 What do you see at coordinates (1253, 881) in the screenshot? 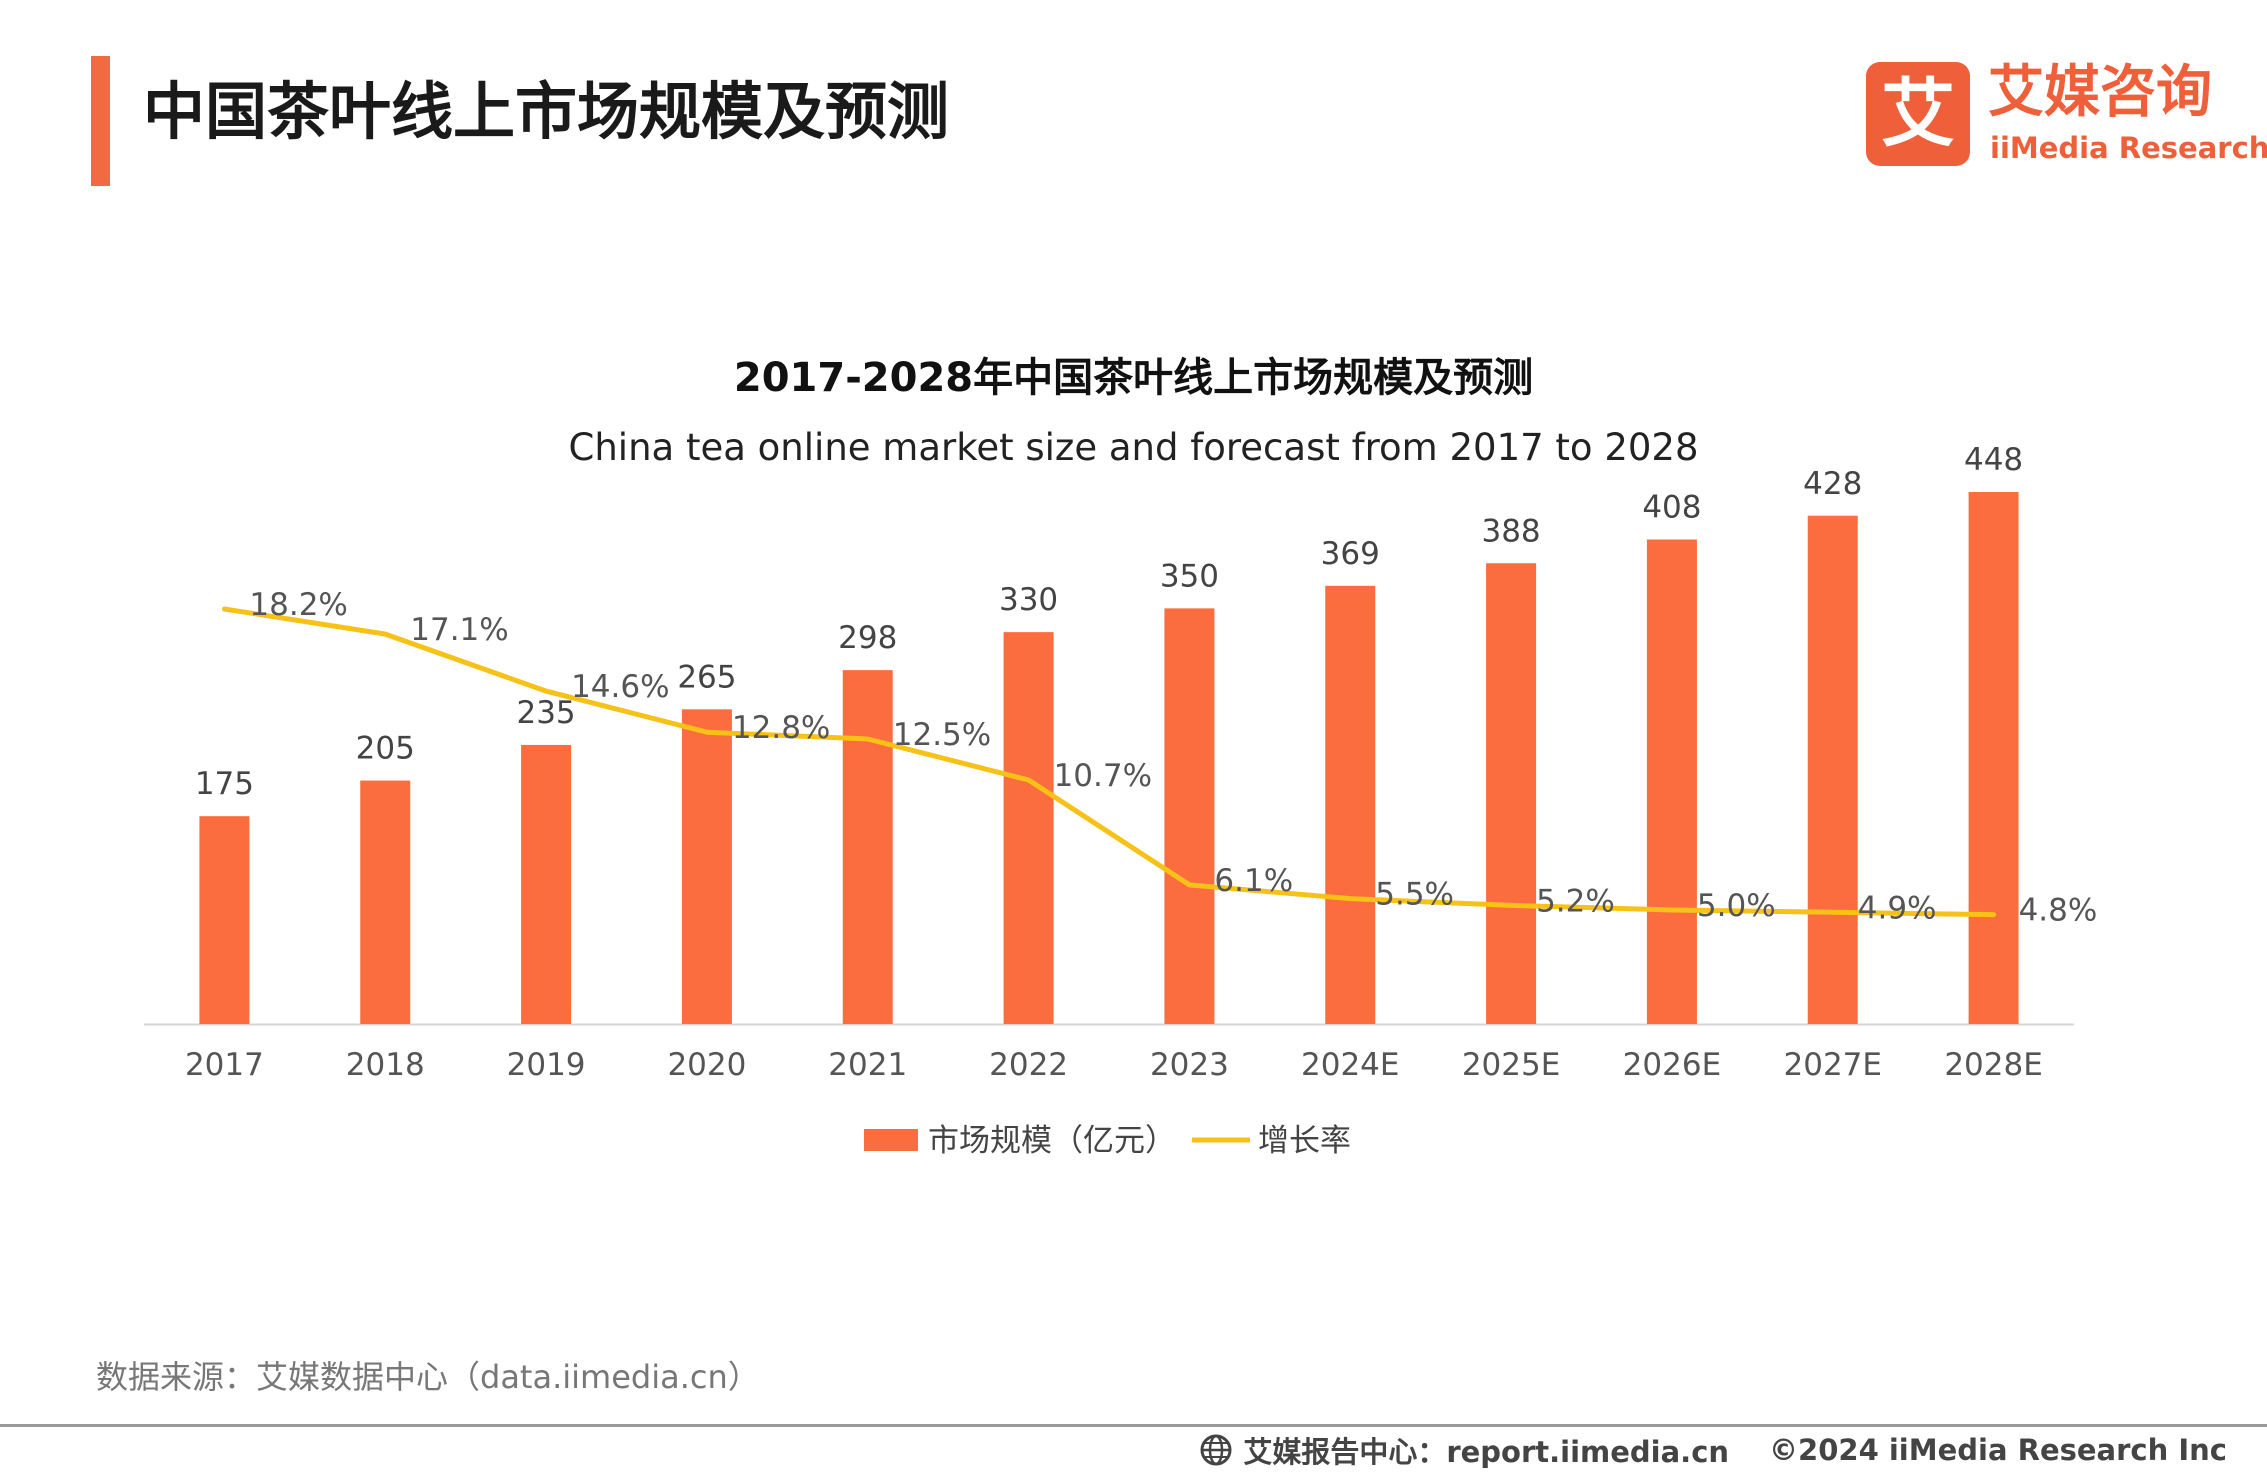
I see `growth-label-2023: 6.1%` at bounding box center [1253, 881].